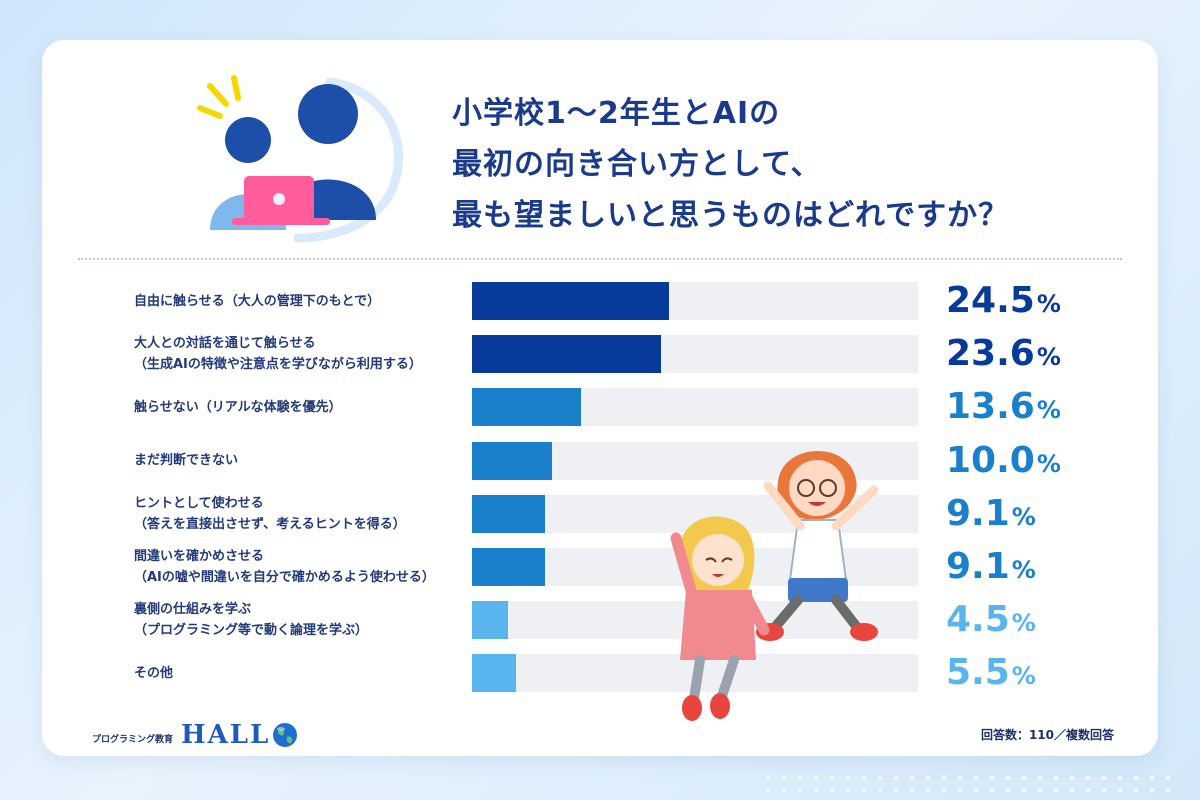 Image resolution: width=1200 pixels, height=800 pixels. Describe the element at coordinates (199, 503) in the screenshot. I see `category-label-line: ヒントとして使わせる` at that location.